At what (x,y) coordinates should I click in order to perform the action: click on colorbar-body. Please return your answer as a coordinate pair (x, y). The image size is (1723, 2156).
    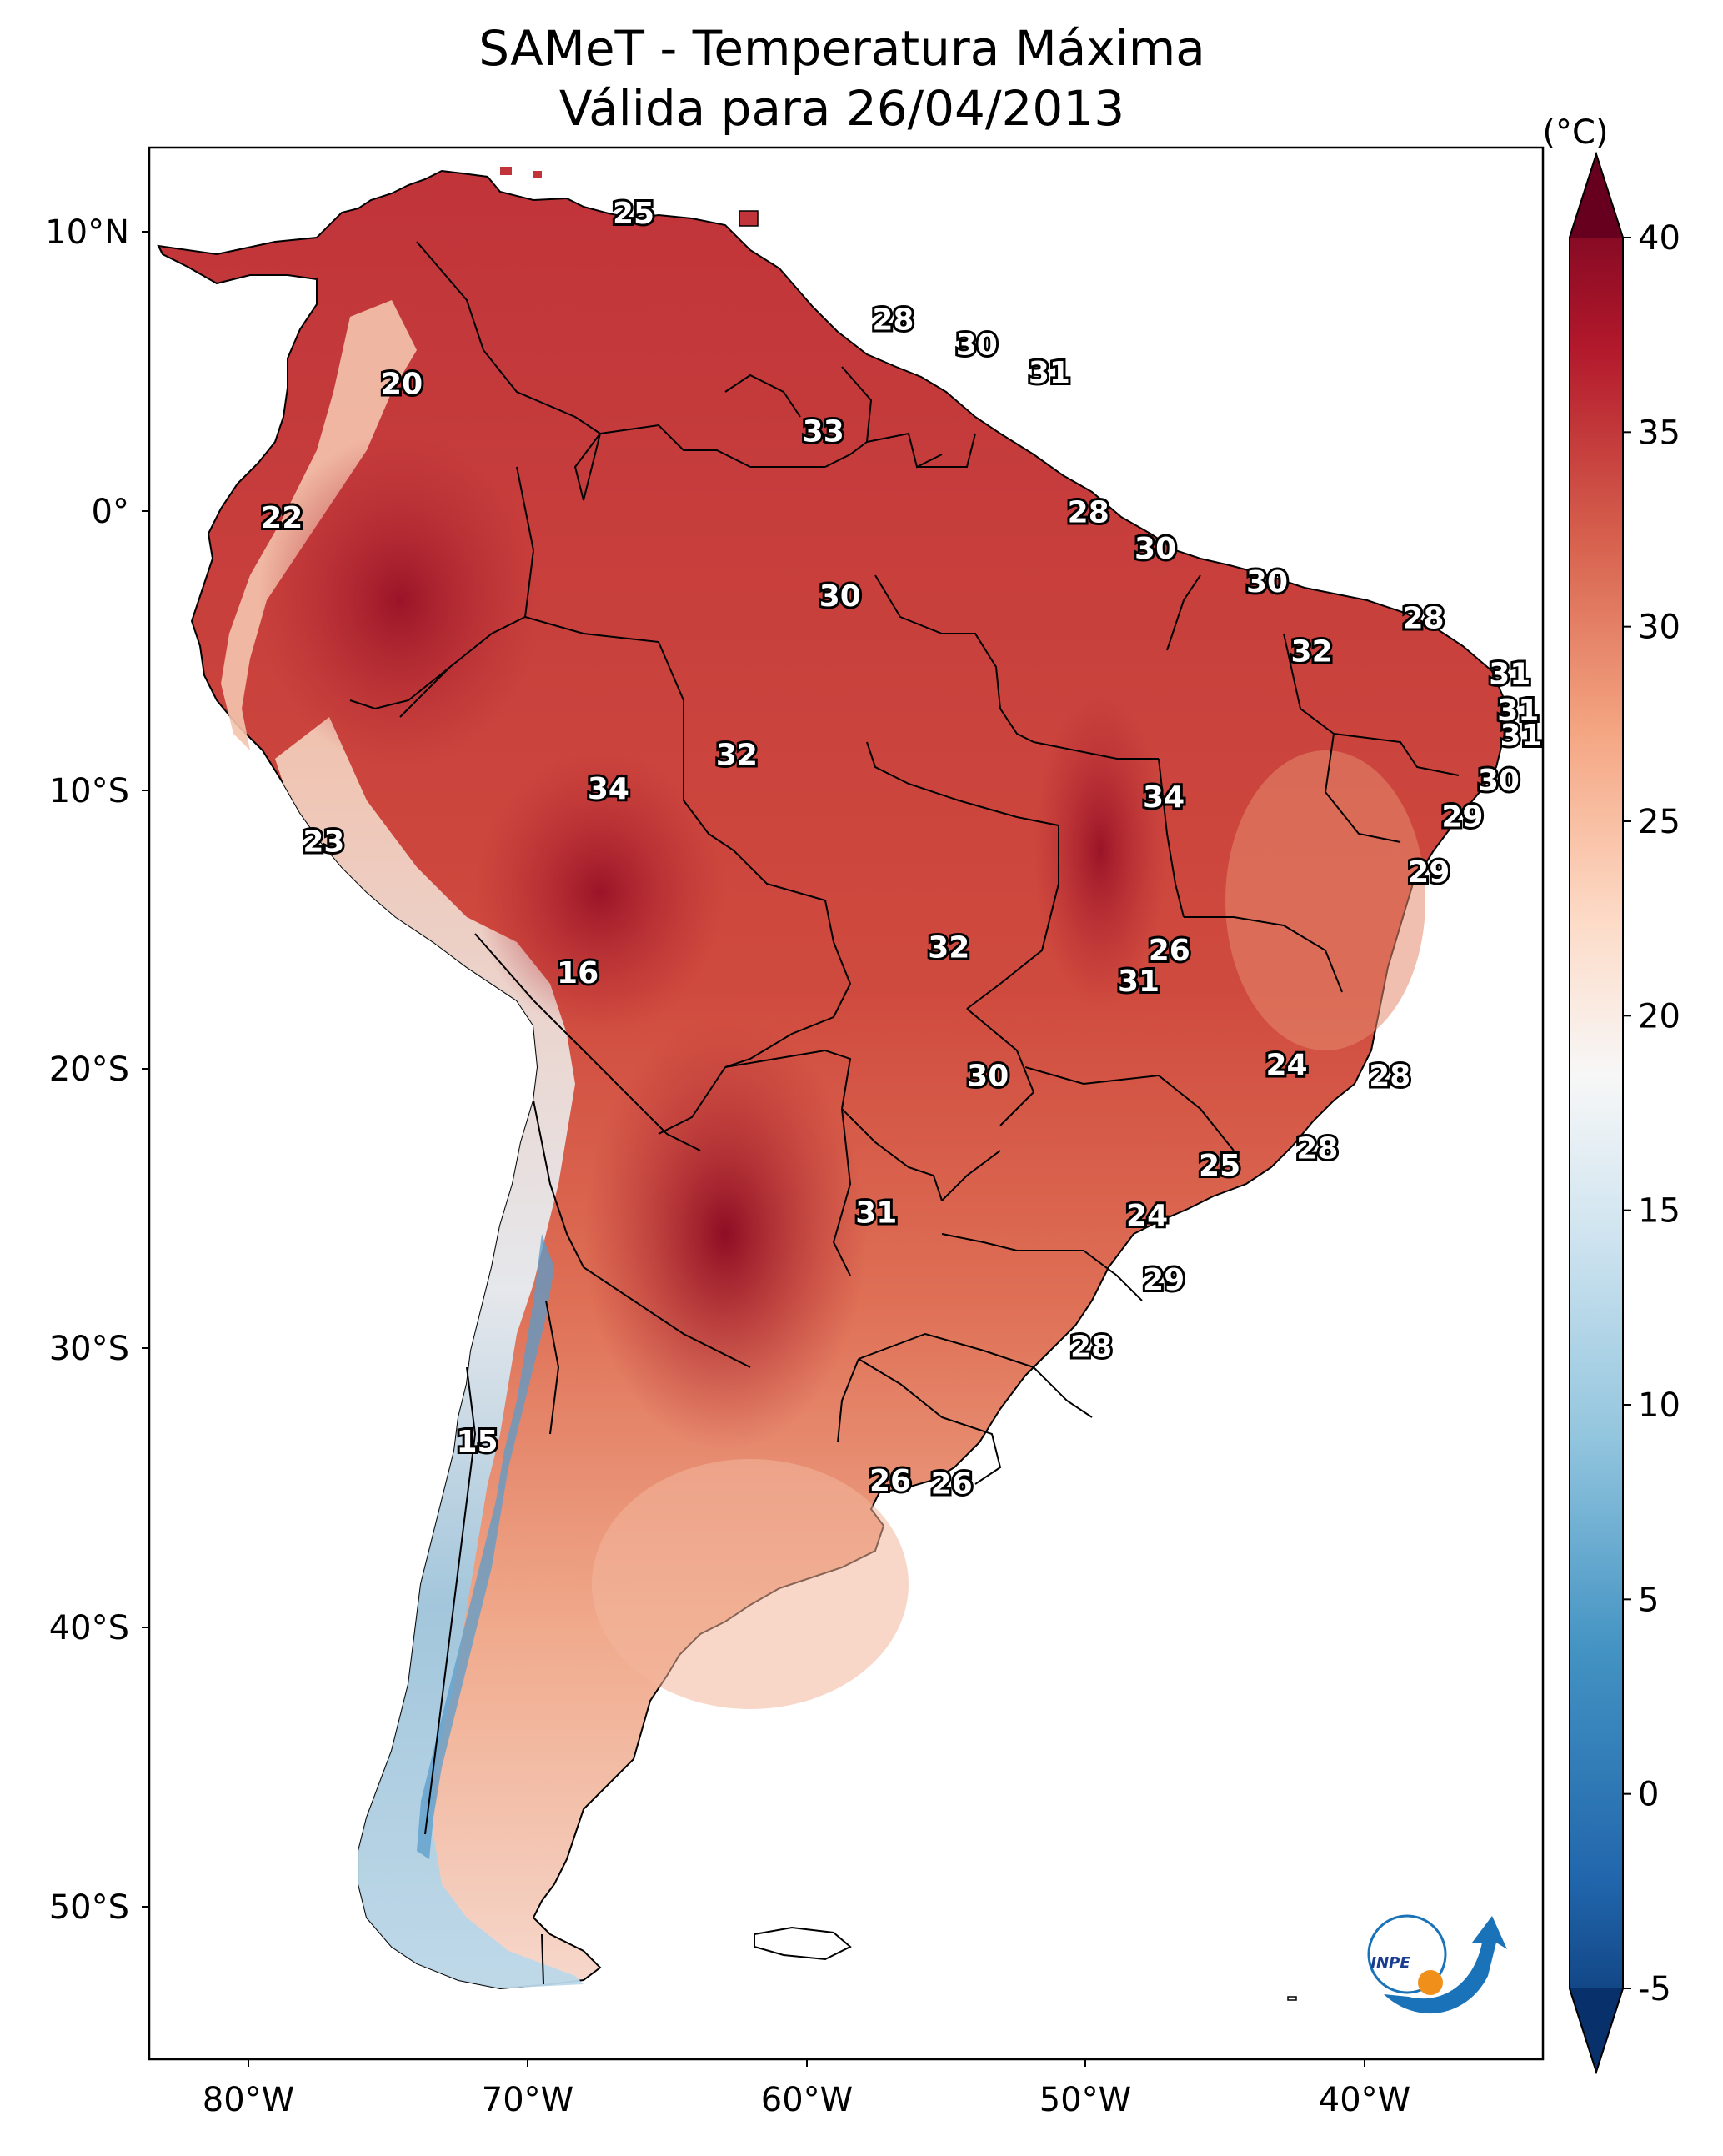
    Looking at the image, I should click on (1596, 1113).